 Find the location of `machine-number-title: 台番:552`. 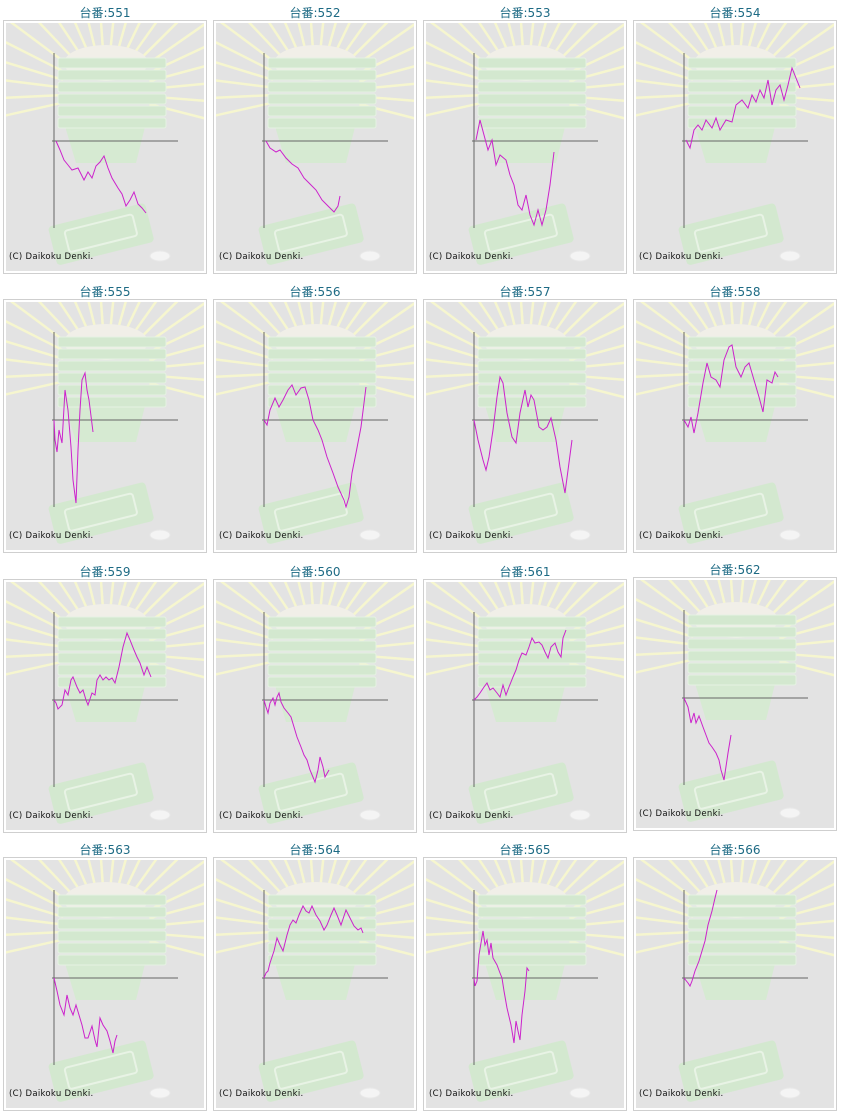

machine-number-title: 台番:552 is located at coordinates (315, 13).